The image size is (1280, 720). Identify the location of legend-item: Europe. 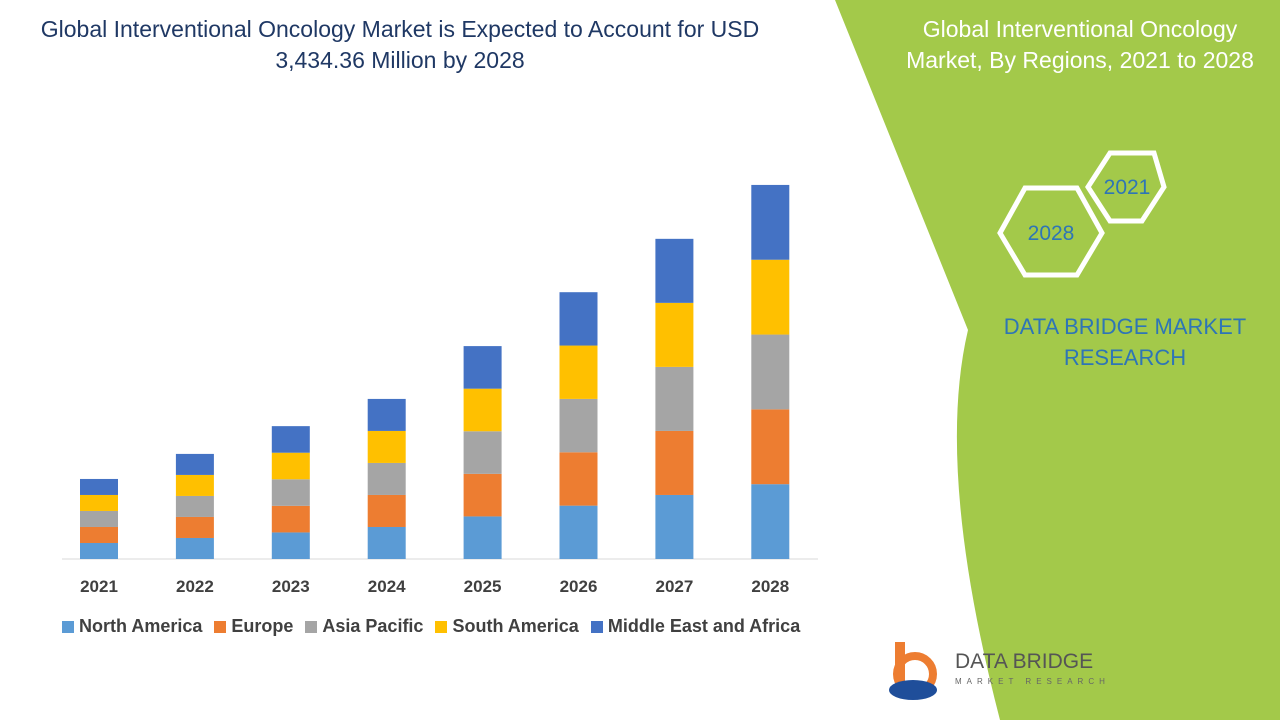
(253, 626).